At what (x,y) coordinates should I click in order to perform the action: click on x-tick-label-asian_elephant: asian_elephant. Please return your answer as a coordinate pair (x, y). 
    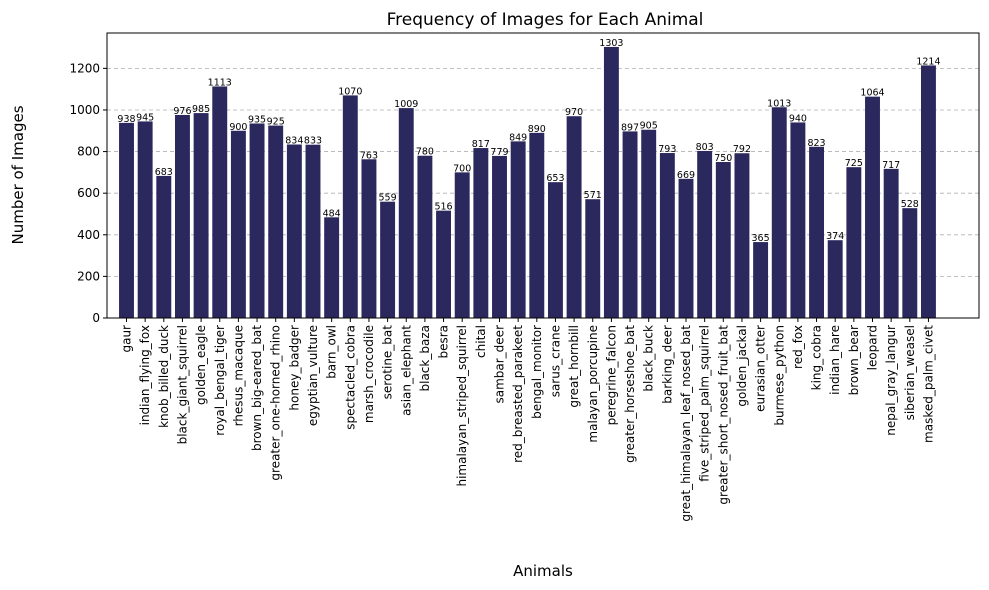
    Looking at the image, I should click on (406, 370).